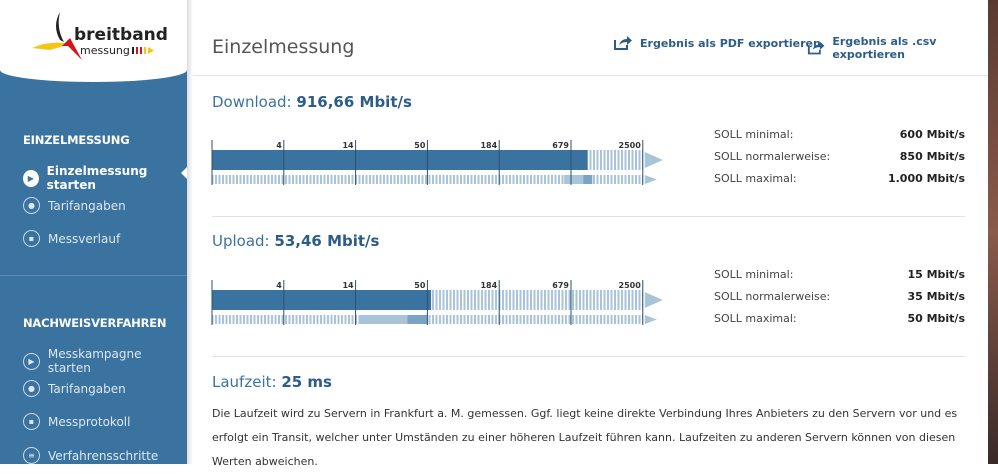 This screenshot has width=998, height=474. I want to click on sidebar-item-messverlauf: ▪ Messverlauf, so click(71, 238).